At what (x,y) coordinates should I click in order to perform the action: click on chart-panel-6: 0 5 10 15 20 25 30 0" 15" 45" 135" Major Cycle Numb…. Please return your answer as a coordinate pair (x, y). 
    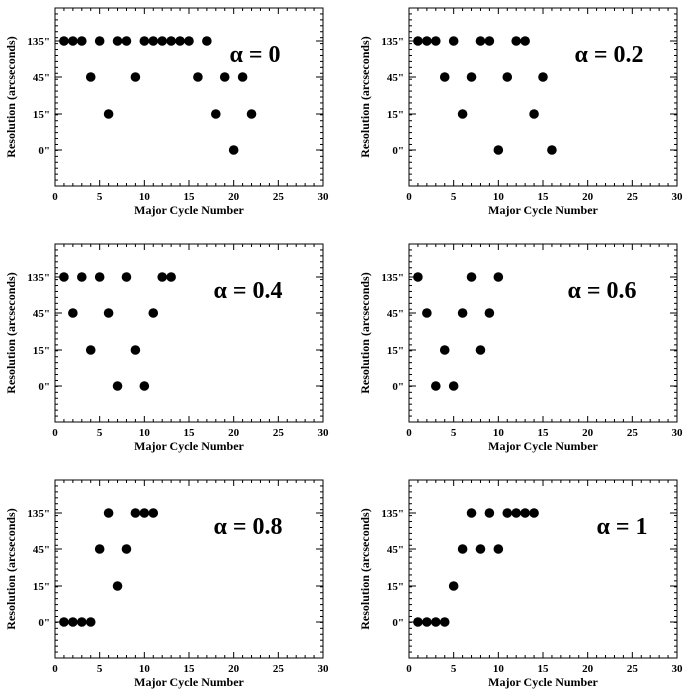
    Looking at the image, I should click on (520, 584).